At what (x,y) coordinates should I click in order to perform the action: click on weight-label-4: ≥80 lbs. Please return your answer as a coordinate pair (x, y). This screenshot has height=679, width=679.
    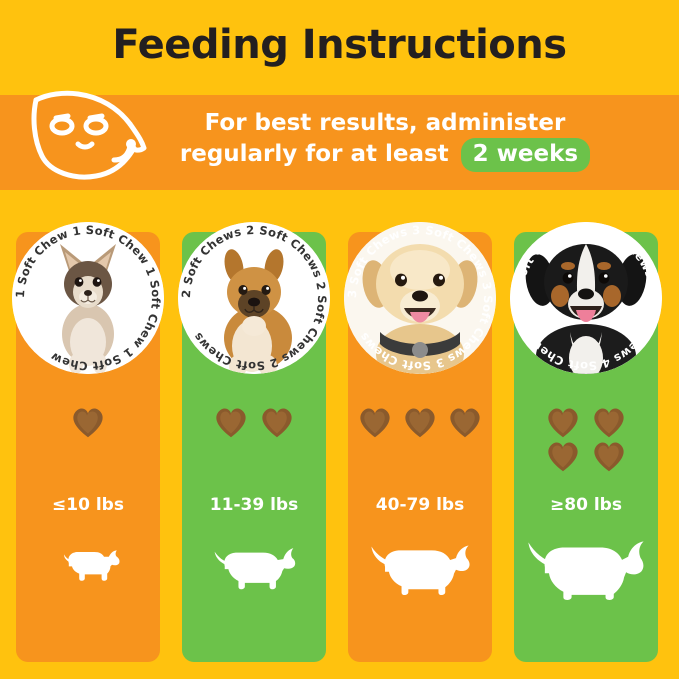
    Looking at the image, I should click on (586, 505).